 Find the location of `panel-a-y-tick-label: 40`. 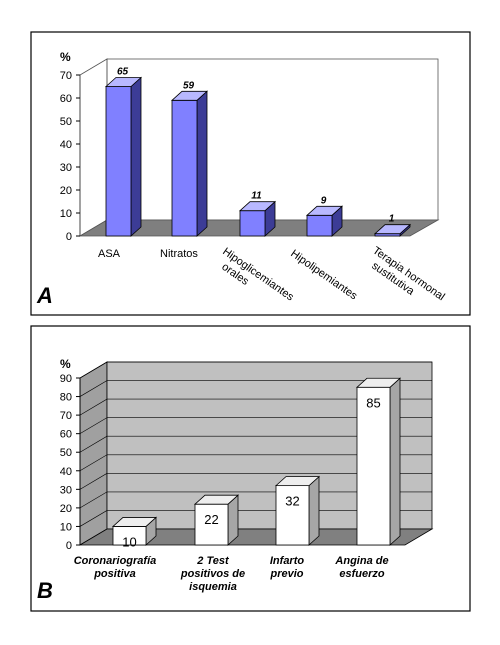

panel-a-y-tick-label: 40 is located at coordinates (66, 145).